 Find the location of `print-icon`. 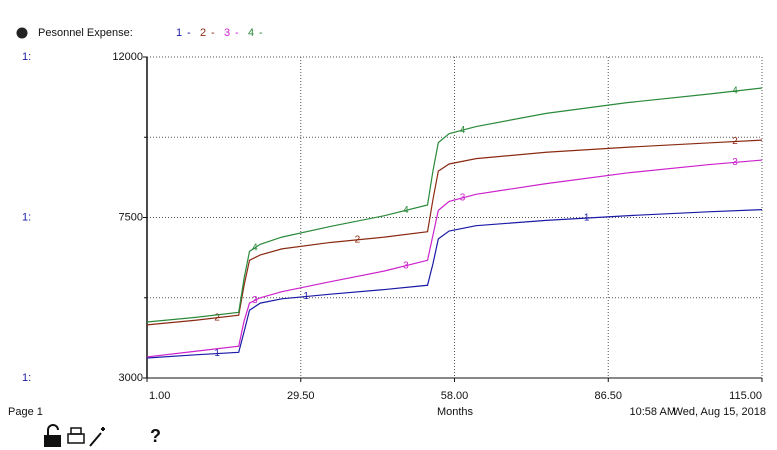

print-icon is located at coordinates (76, 435).